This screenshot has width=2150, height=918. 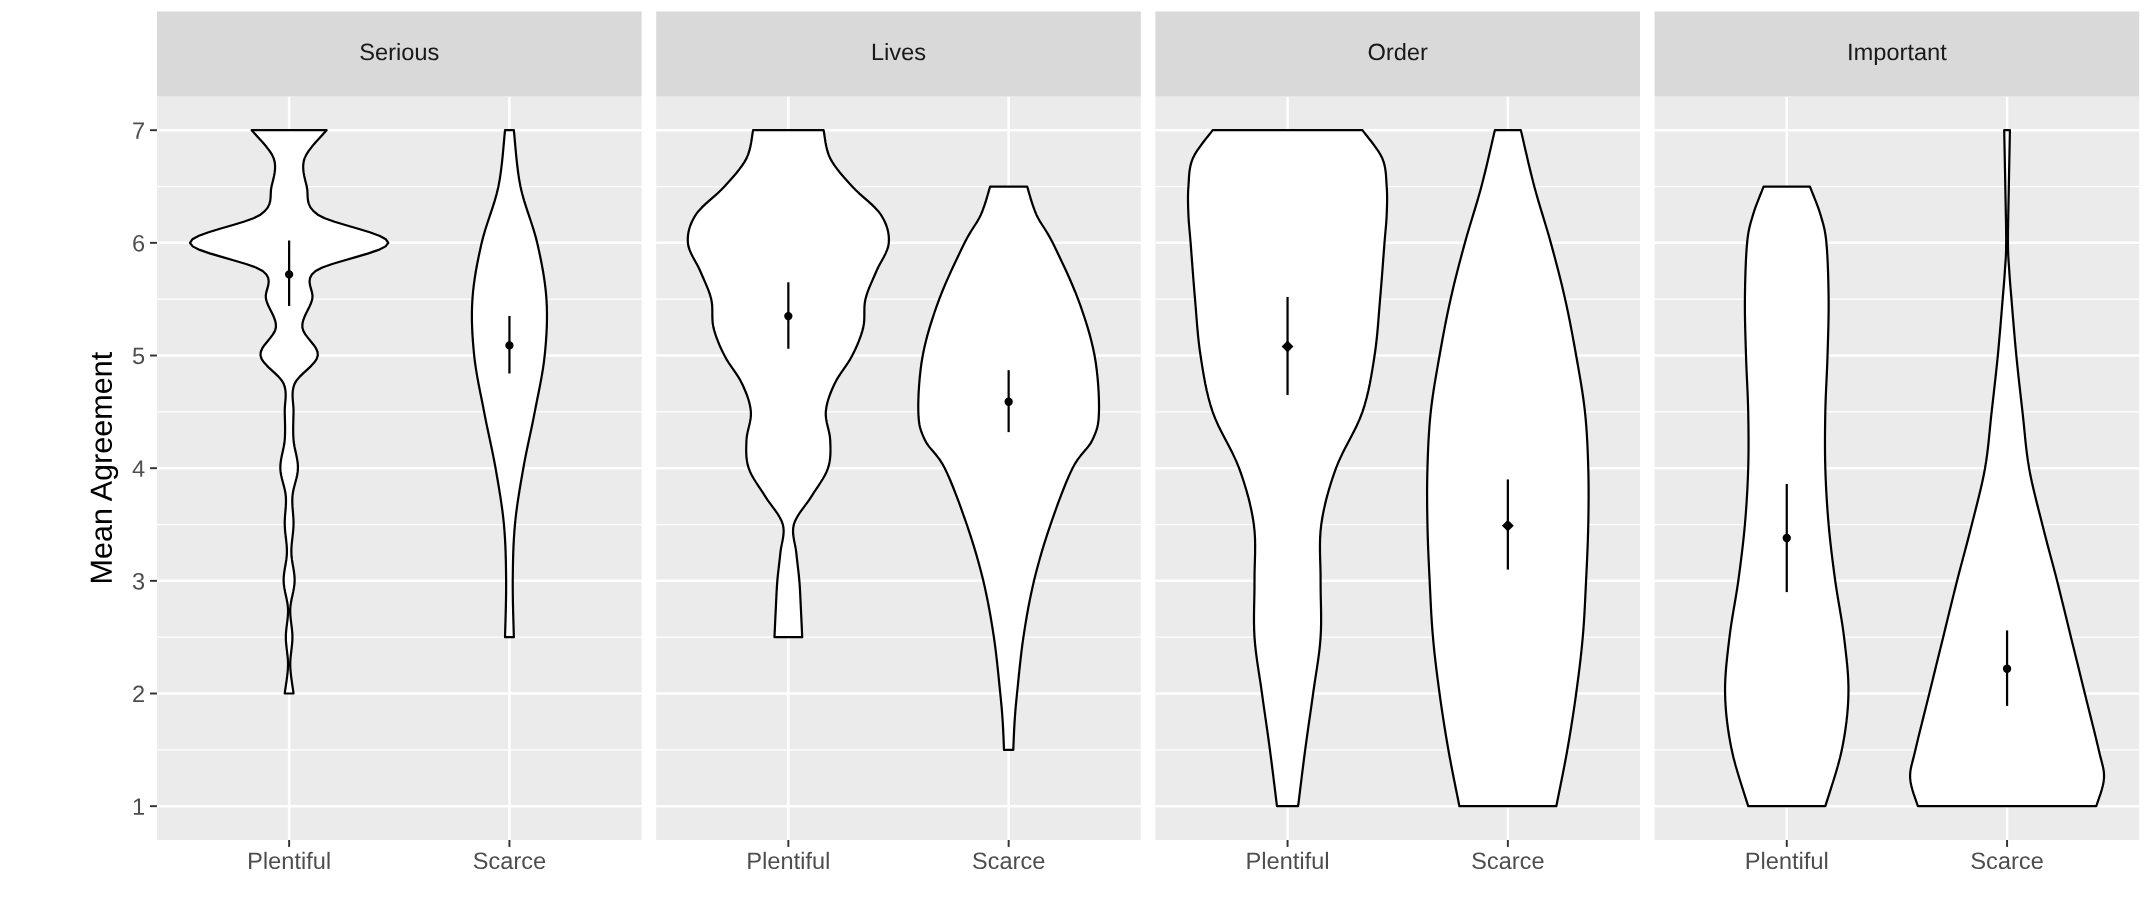 I want to click on y-tick-label: 4, so click(x=138, y=468).